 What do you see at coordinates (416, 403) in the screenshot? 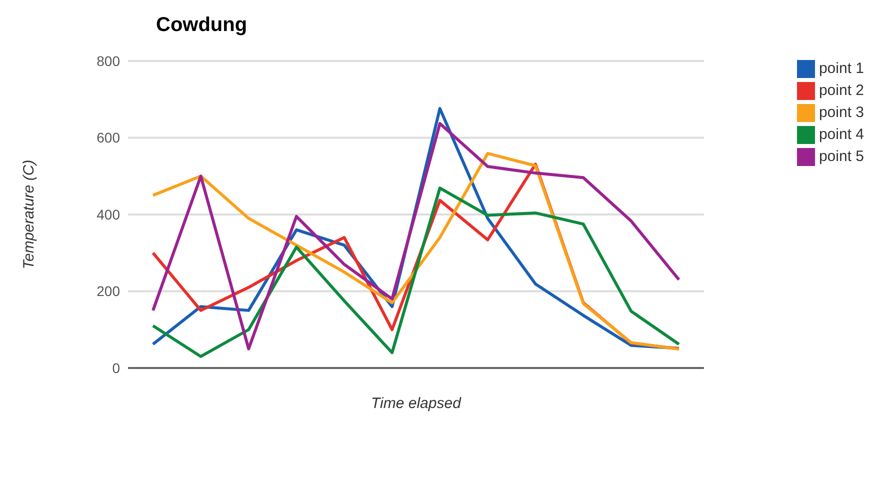
I see `x-axis-title: Time elapsed` at bounding box center [416, 403].